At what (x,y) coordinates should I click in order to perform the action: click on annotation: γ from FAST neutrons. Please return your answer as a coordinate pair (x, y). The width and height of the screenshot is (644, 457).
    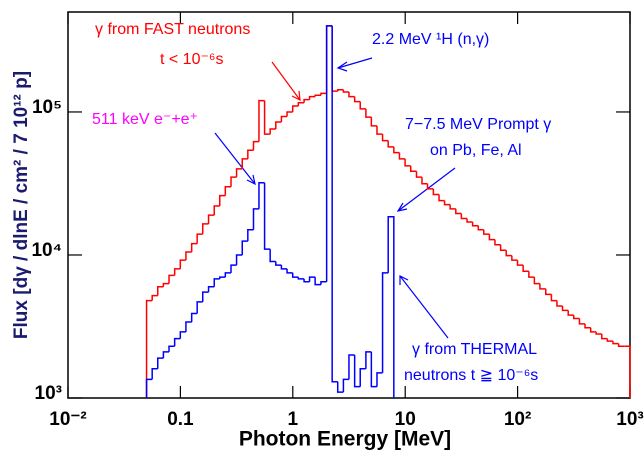
    Looking at the image, I should click on (172, 29).